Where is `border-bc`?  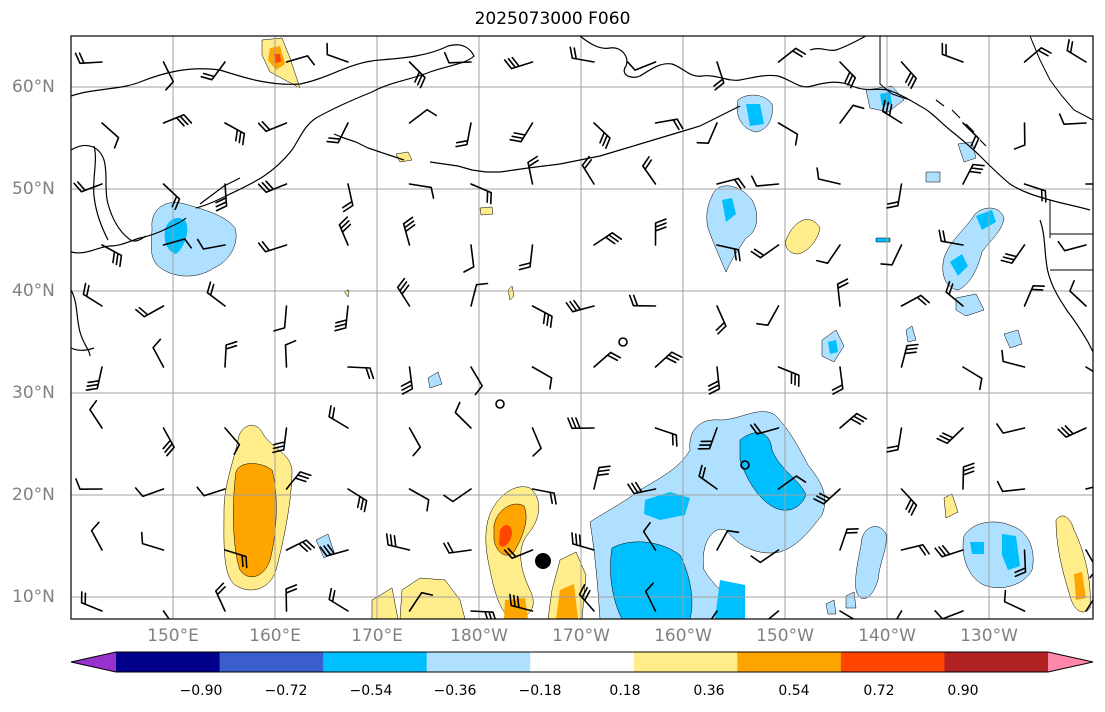
border-bc is located at coordinates (1071, 235).